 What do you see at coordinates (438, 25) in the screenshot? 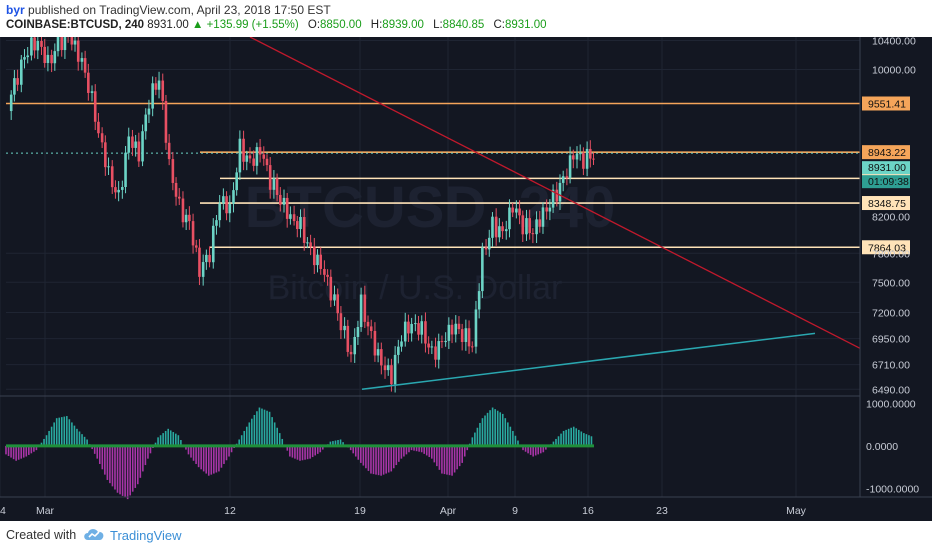
I see `low-label: L:` at bounding box center [438, 25].